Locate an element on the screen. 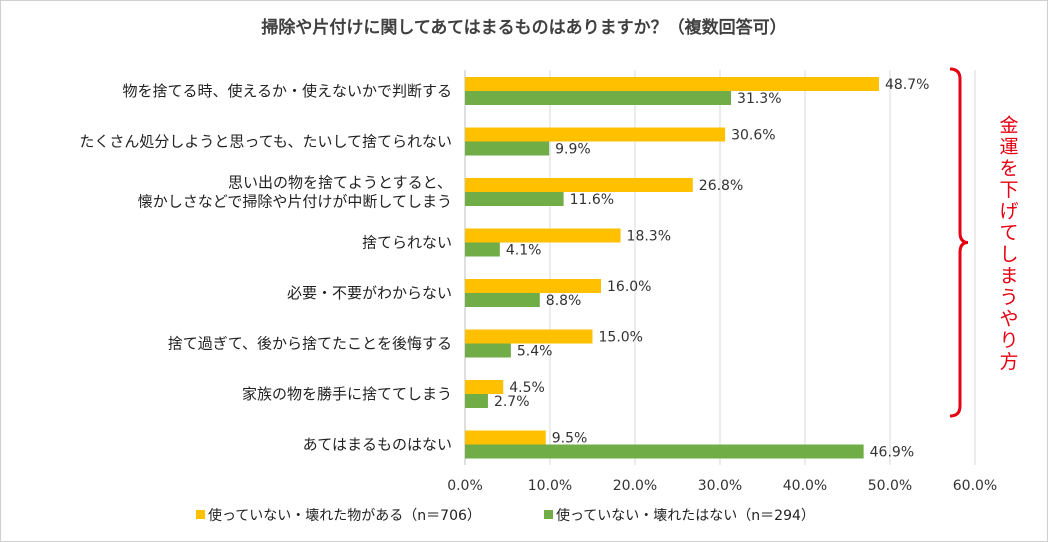  chart-title: 掃除や片付けに関してあてはまるものはありますか？（複数回答可） is located at coordinates (523, 27).